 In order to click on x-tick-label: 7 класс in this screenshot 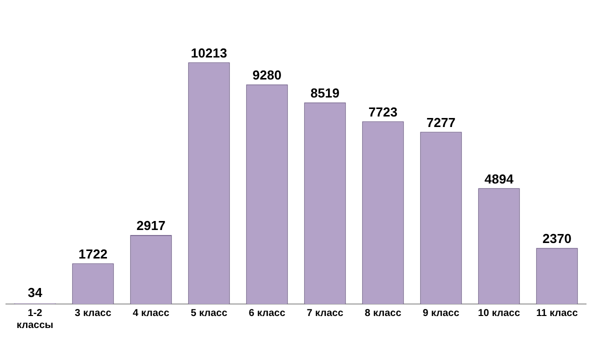, I will do `click(325, 313)`.